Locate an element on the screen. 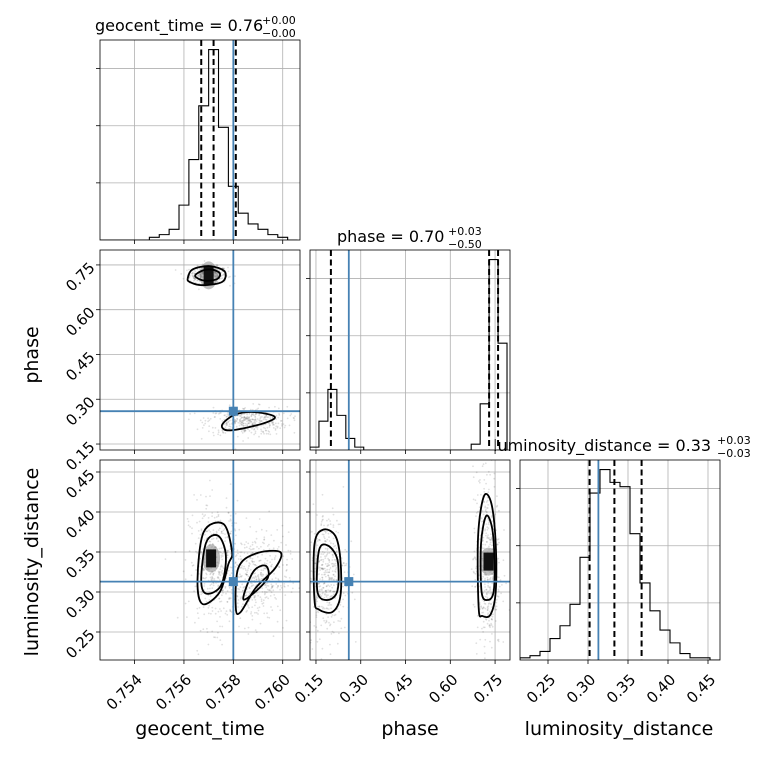 Image resolution: width=760 pixels, height=760 pixels. contour-geocent-time-vs-phase is located at coordinates (207, 275).